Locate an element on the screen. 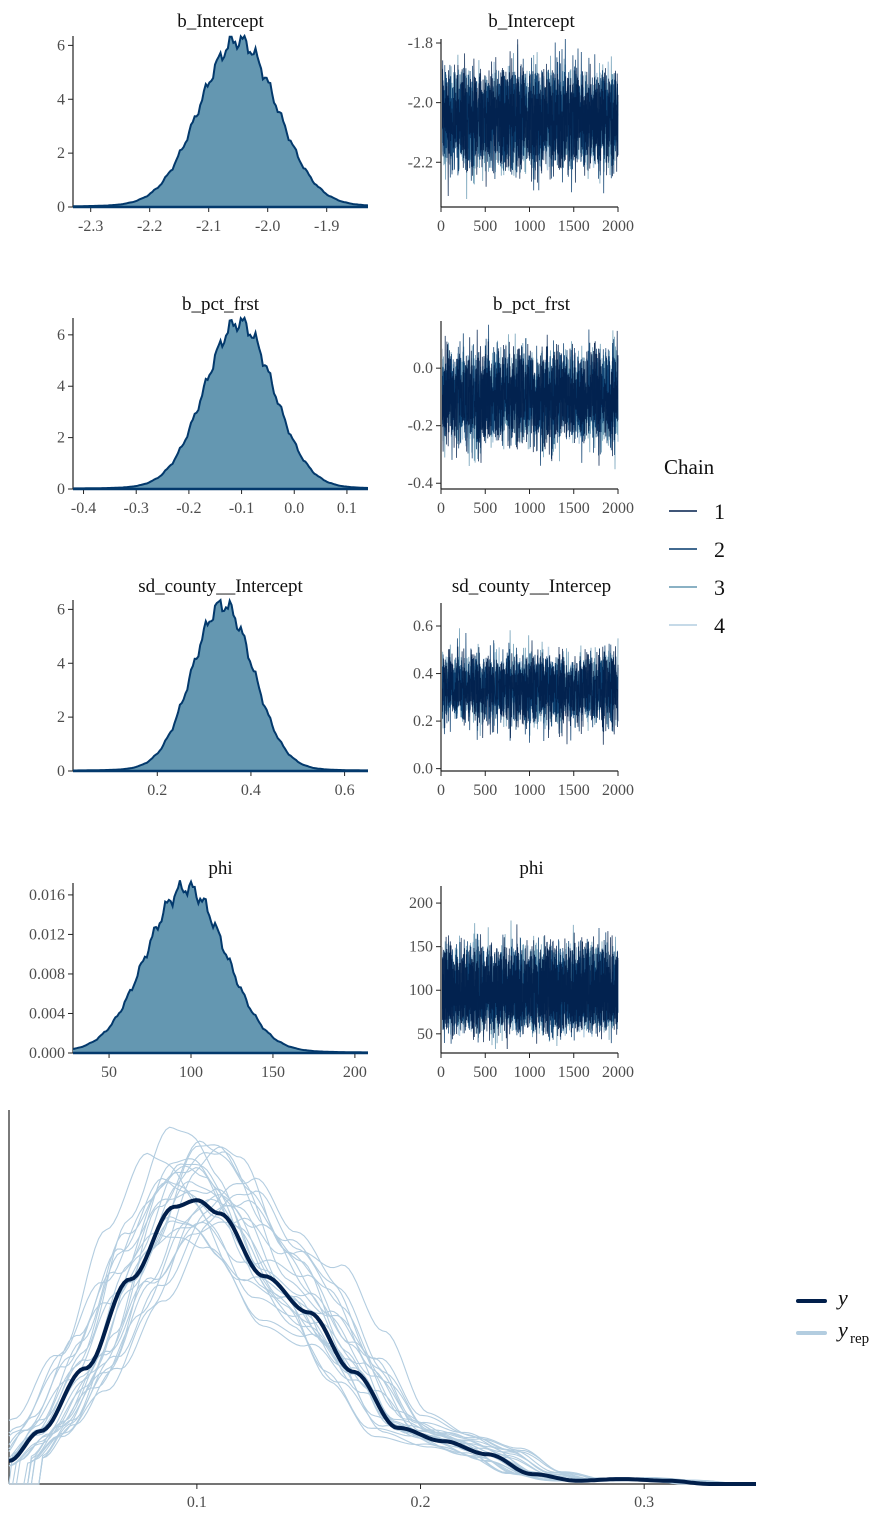  y-tick-label: 0.000 is located at coordinates (47, 1053).